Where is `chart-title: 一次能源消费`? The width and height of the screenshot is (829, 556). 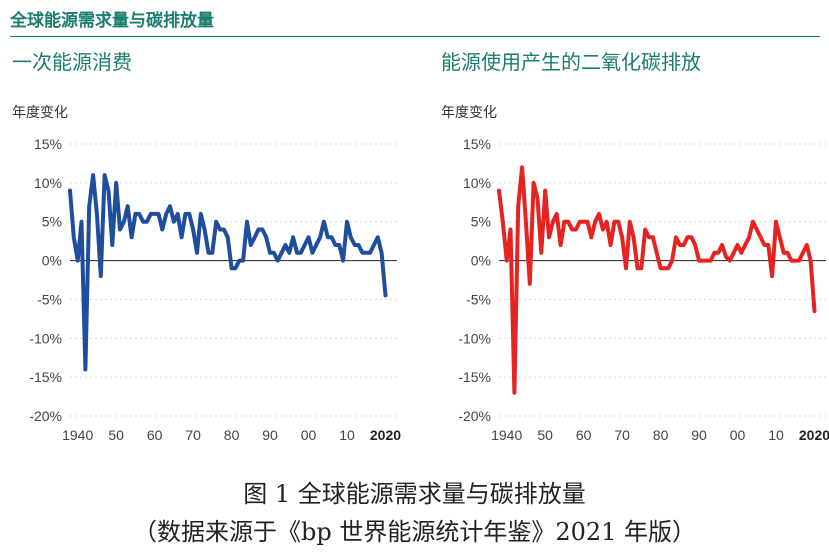 chart-title: 一次能源消费 is located at coordinates (72, 62).